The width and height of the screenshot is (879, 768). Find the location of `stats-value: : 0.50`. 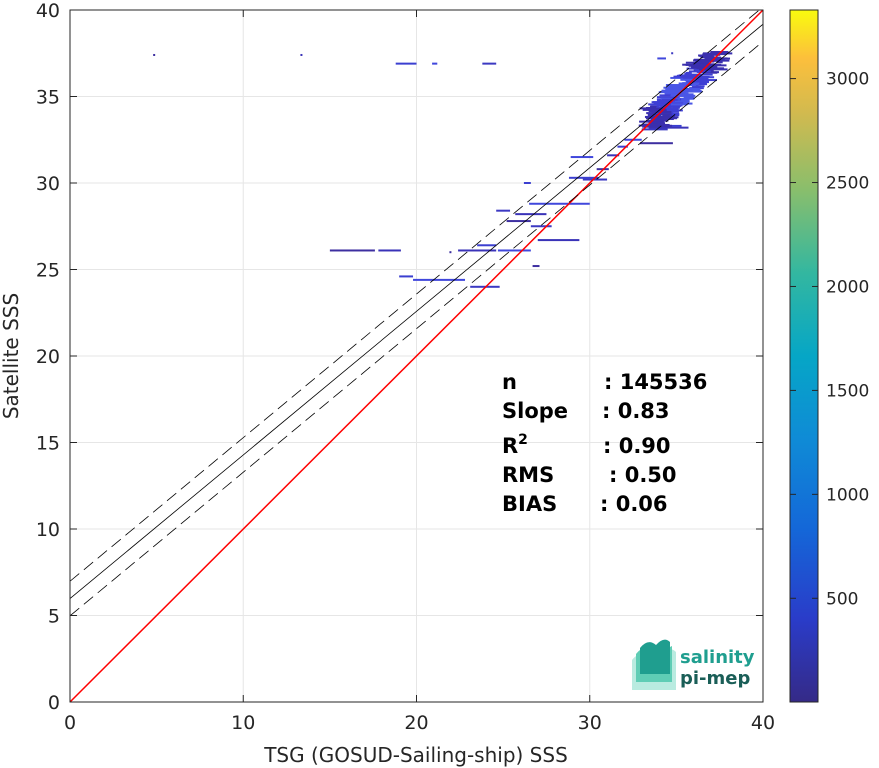

stats-value: : 0.50 is located at coordinates (643, 475).